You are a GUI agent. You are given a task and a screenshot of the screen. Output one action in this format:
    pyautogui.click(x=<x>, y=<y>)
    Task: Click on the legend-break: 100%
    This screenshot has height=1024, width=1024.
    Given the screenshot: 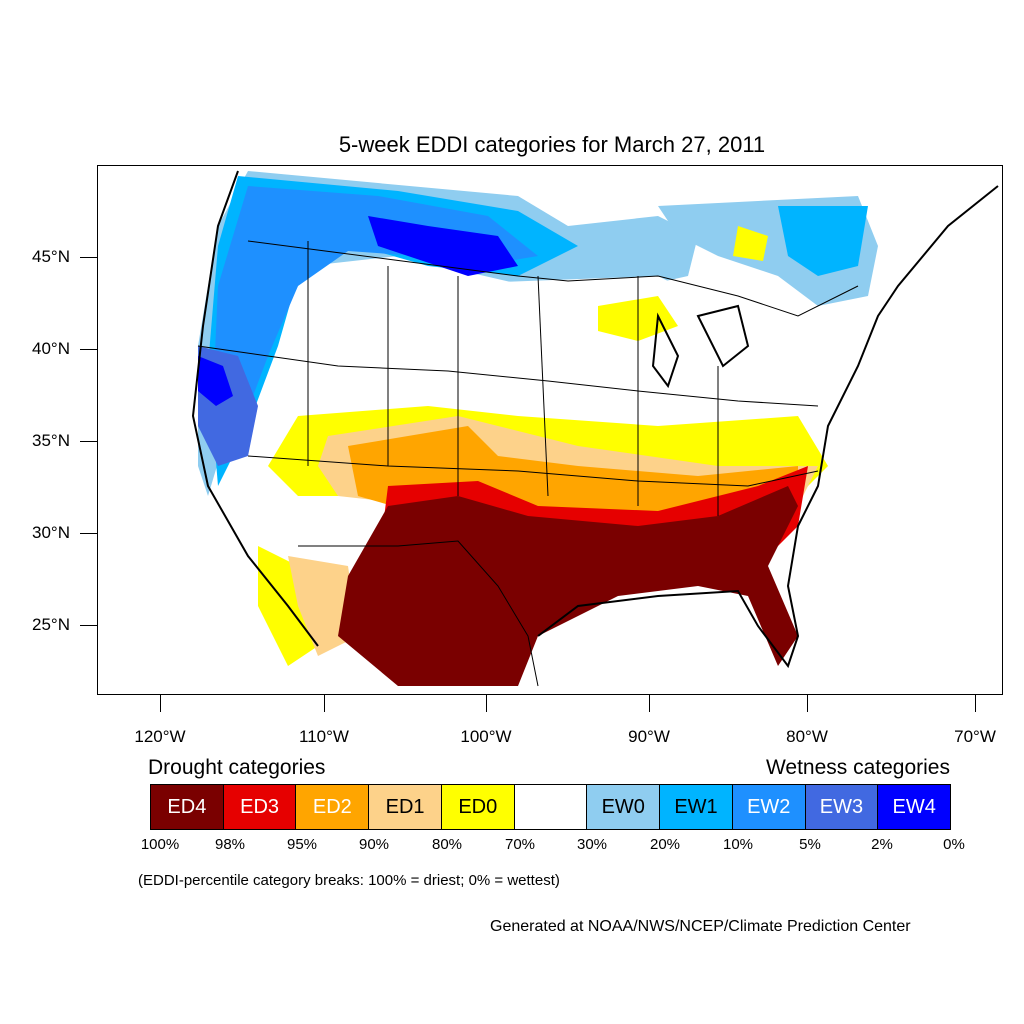 What is the action you would take?
    pyautogui.click(x=160, y=844)
    